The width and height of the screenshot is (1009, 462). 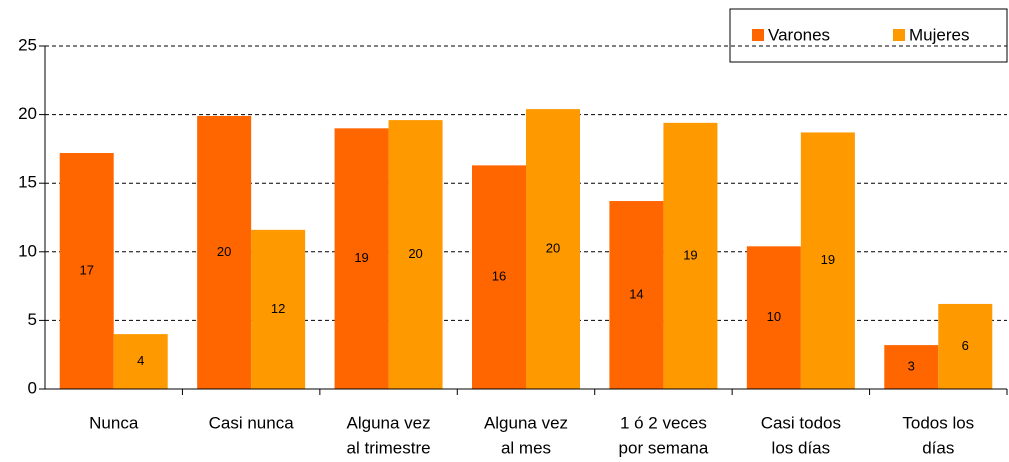 What do you see at coordinates (939, 34) in the screenshot?
I see `legend-label: Mujeres` at bounding box center [939, 34].